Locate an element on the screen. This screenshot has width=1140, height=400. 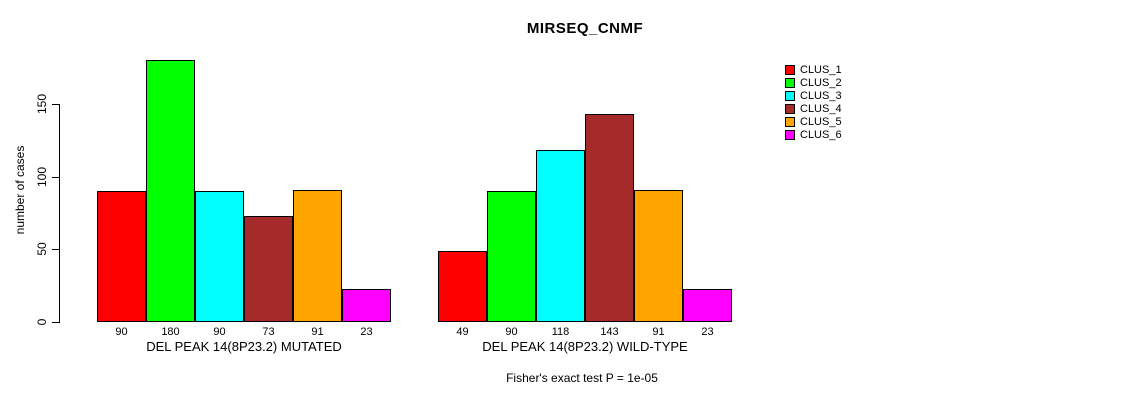
bar-value-label: 143 is located at coordinates (609, 332).